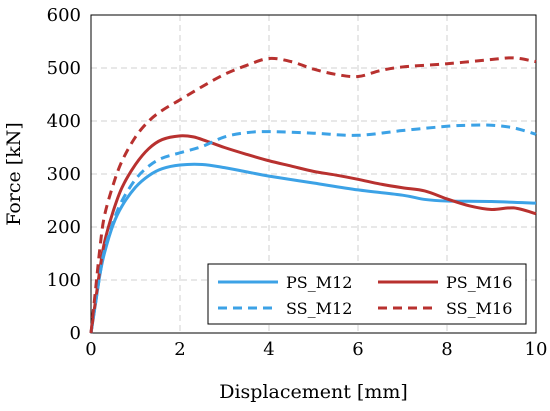 Image resolution: width=550 pixels, height=411 pixels. I want to click on x-axis-title: Displacement [mm], so click(313, 392).